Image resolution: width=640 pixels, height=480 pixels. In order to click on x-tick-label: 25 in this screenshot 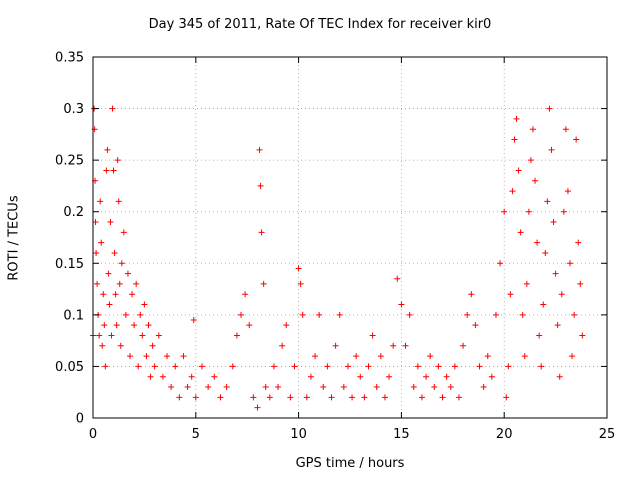, I will do `click(607, 434)`.